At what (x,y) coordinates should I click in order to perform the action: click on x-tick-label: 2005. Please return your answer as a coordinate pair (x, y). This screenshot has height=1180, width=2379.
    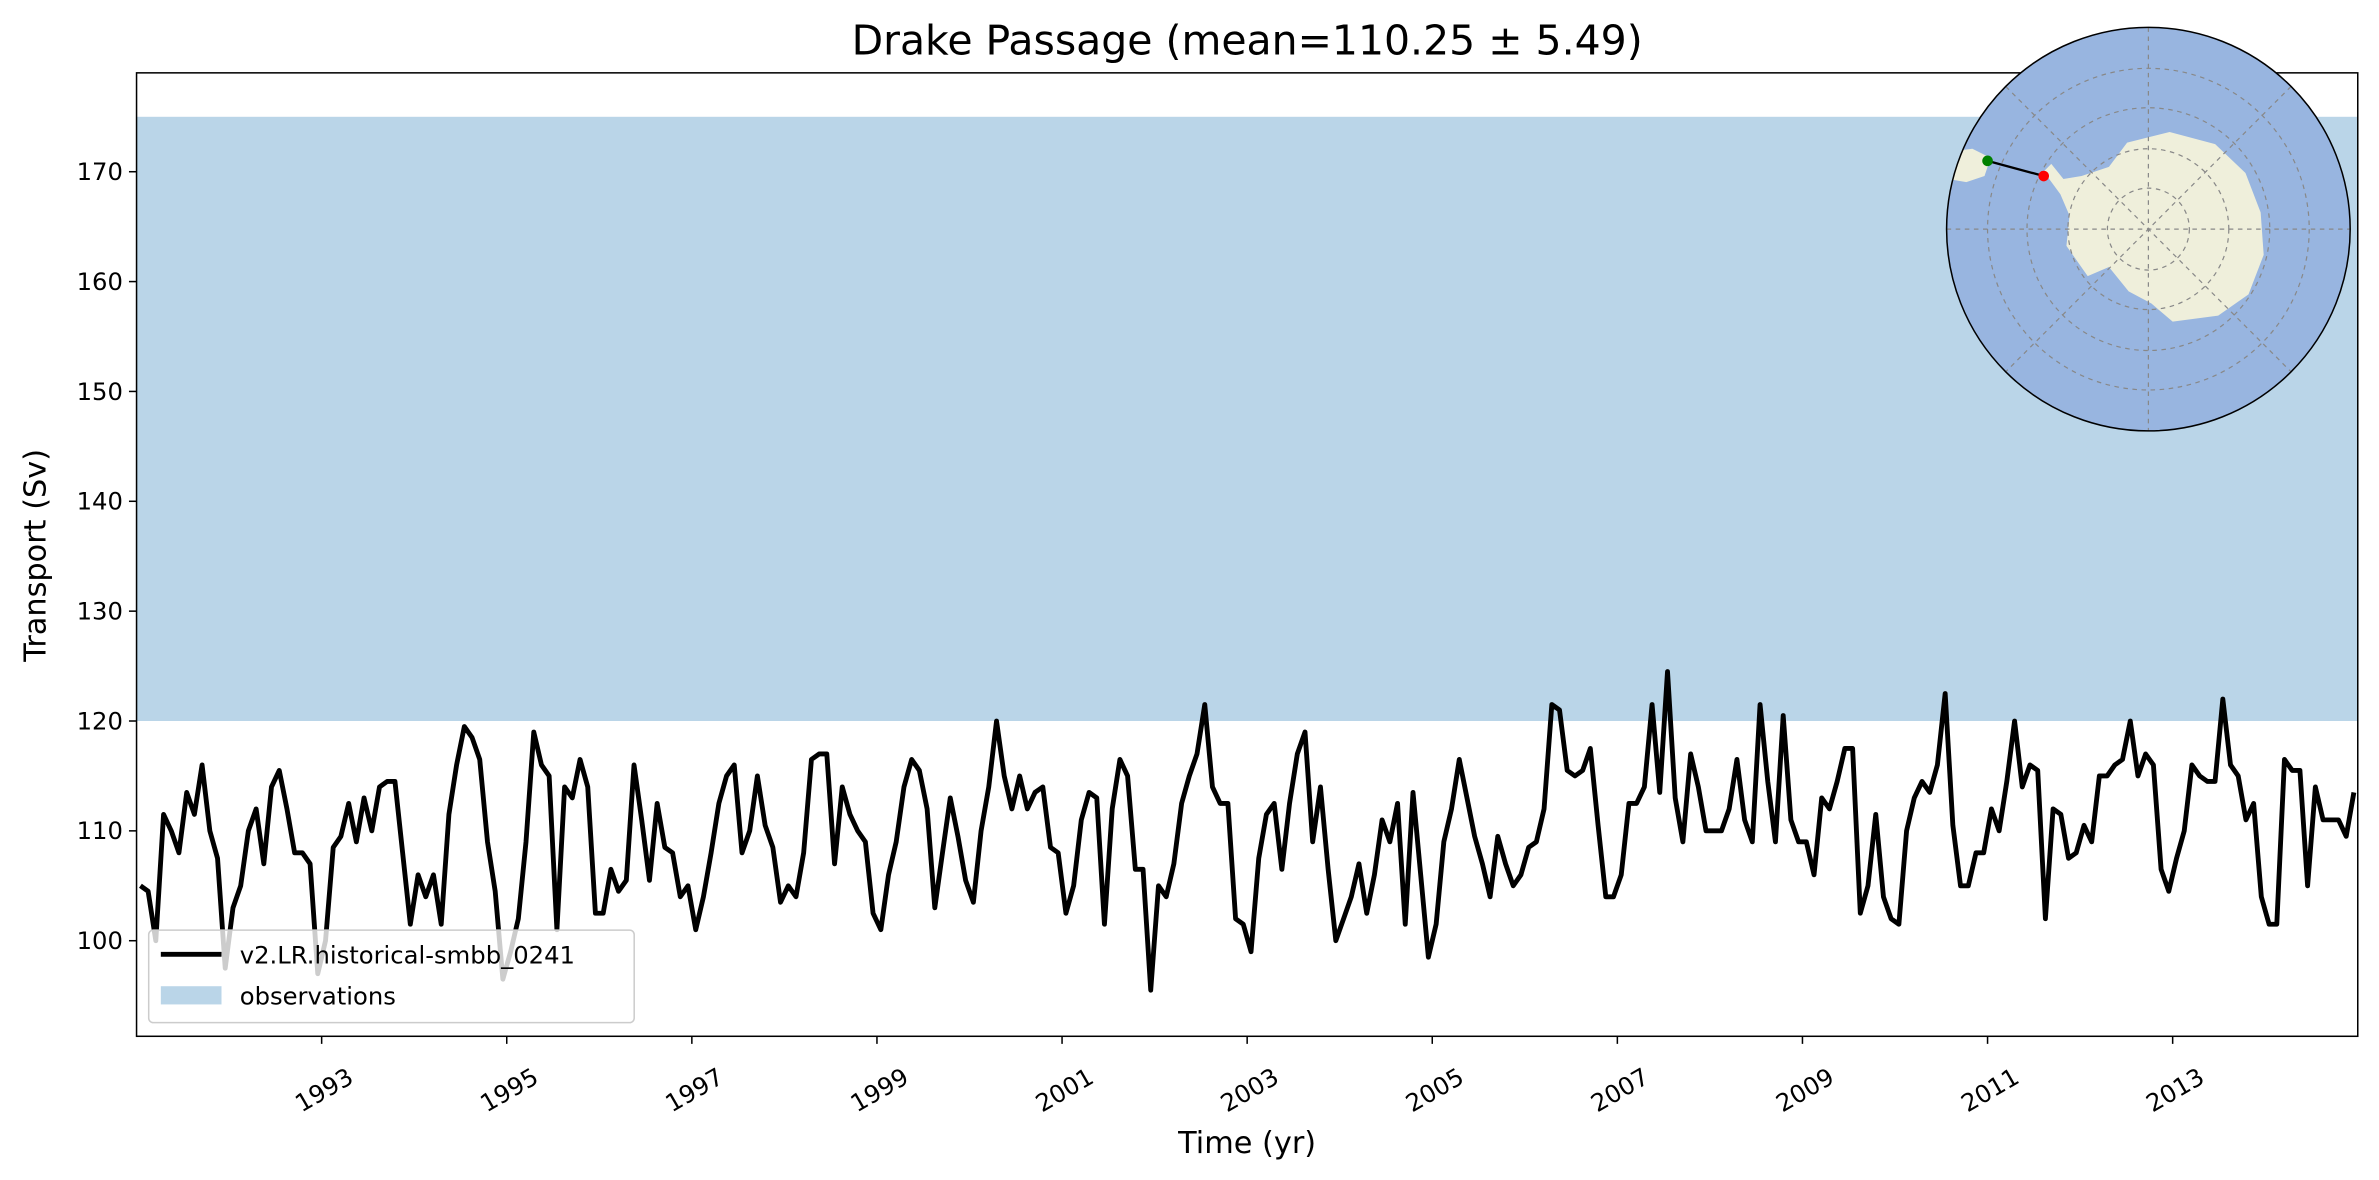
    Looking at the image, I should click on (1435, 1090).